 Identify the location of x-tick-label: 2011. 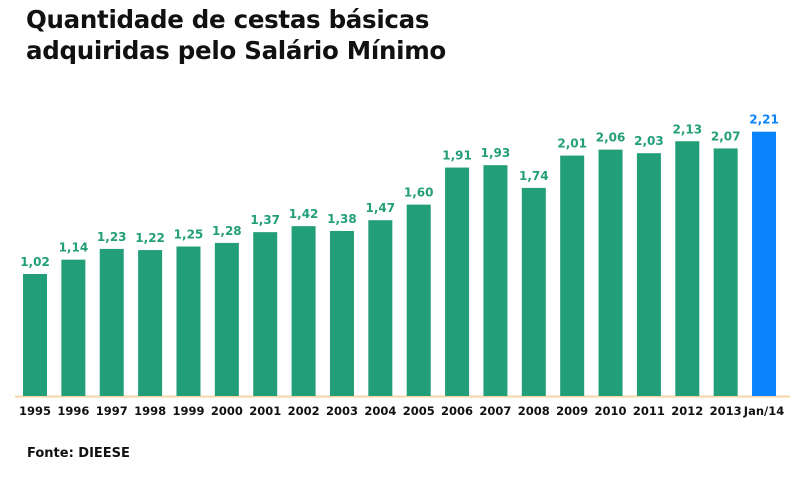
(649, 411).